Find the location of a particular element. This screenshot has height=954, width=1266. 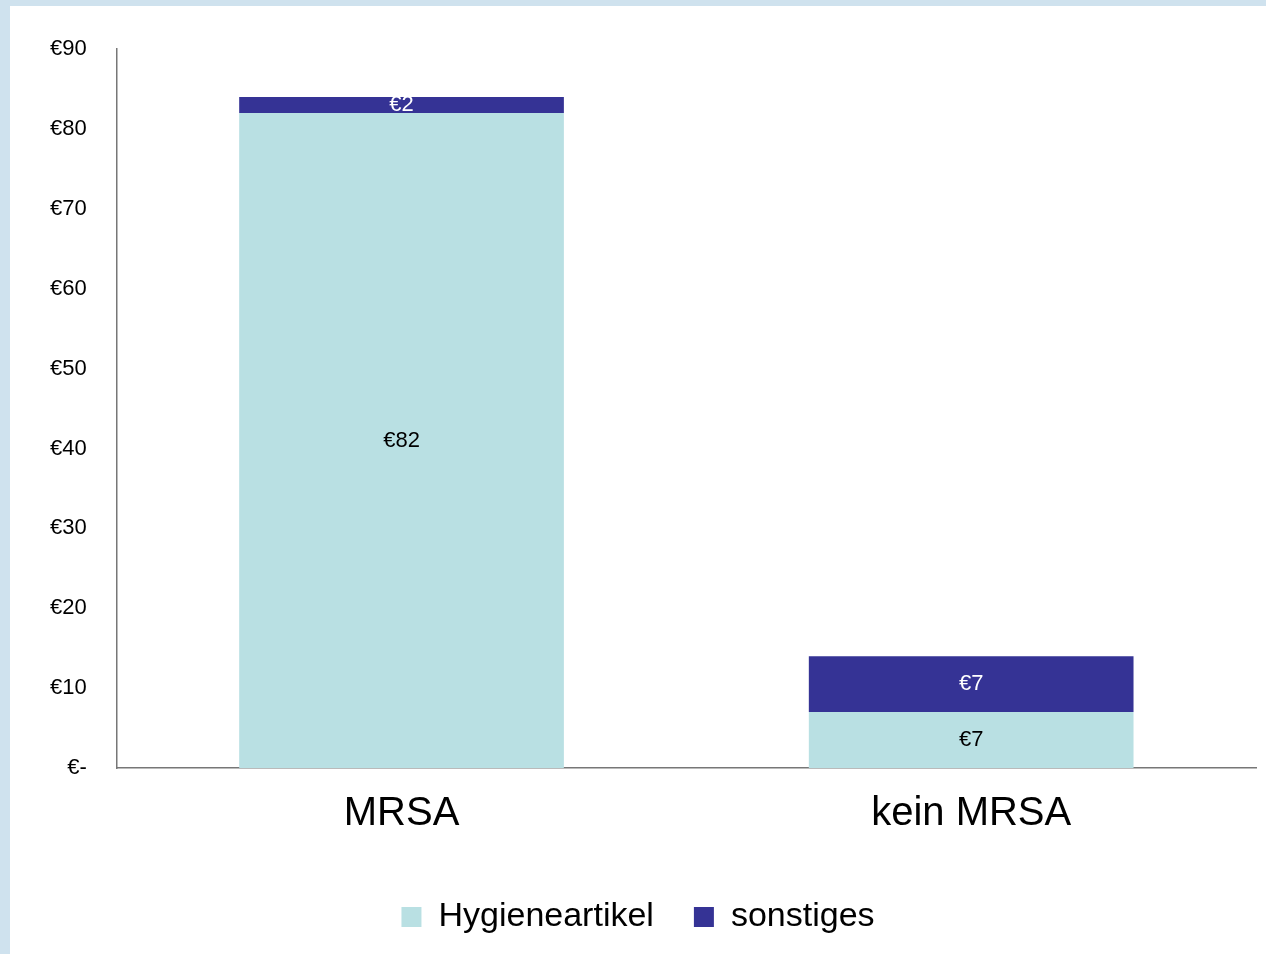

y-tick-label: €20 is located at coordinates (68, 607).